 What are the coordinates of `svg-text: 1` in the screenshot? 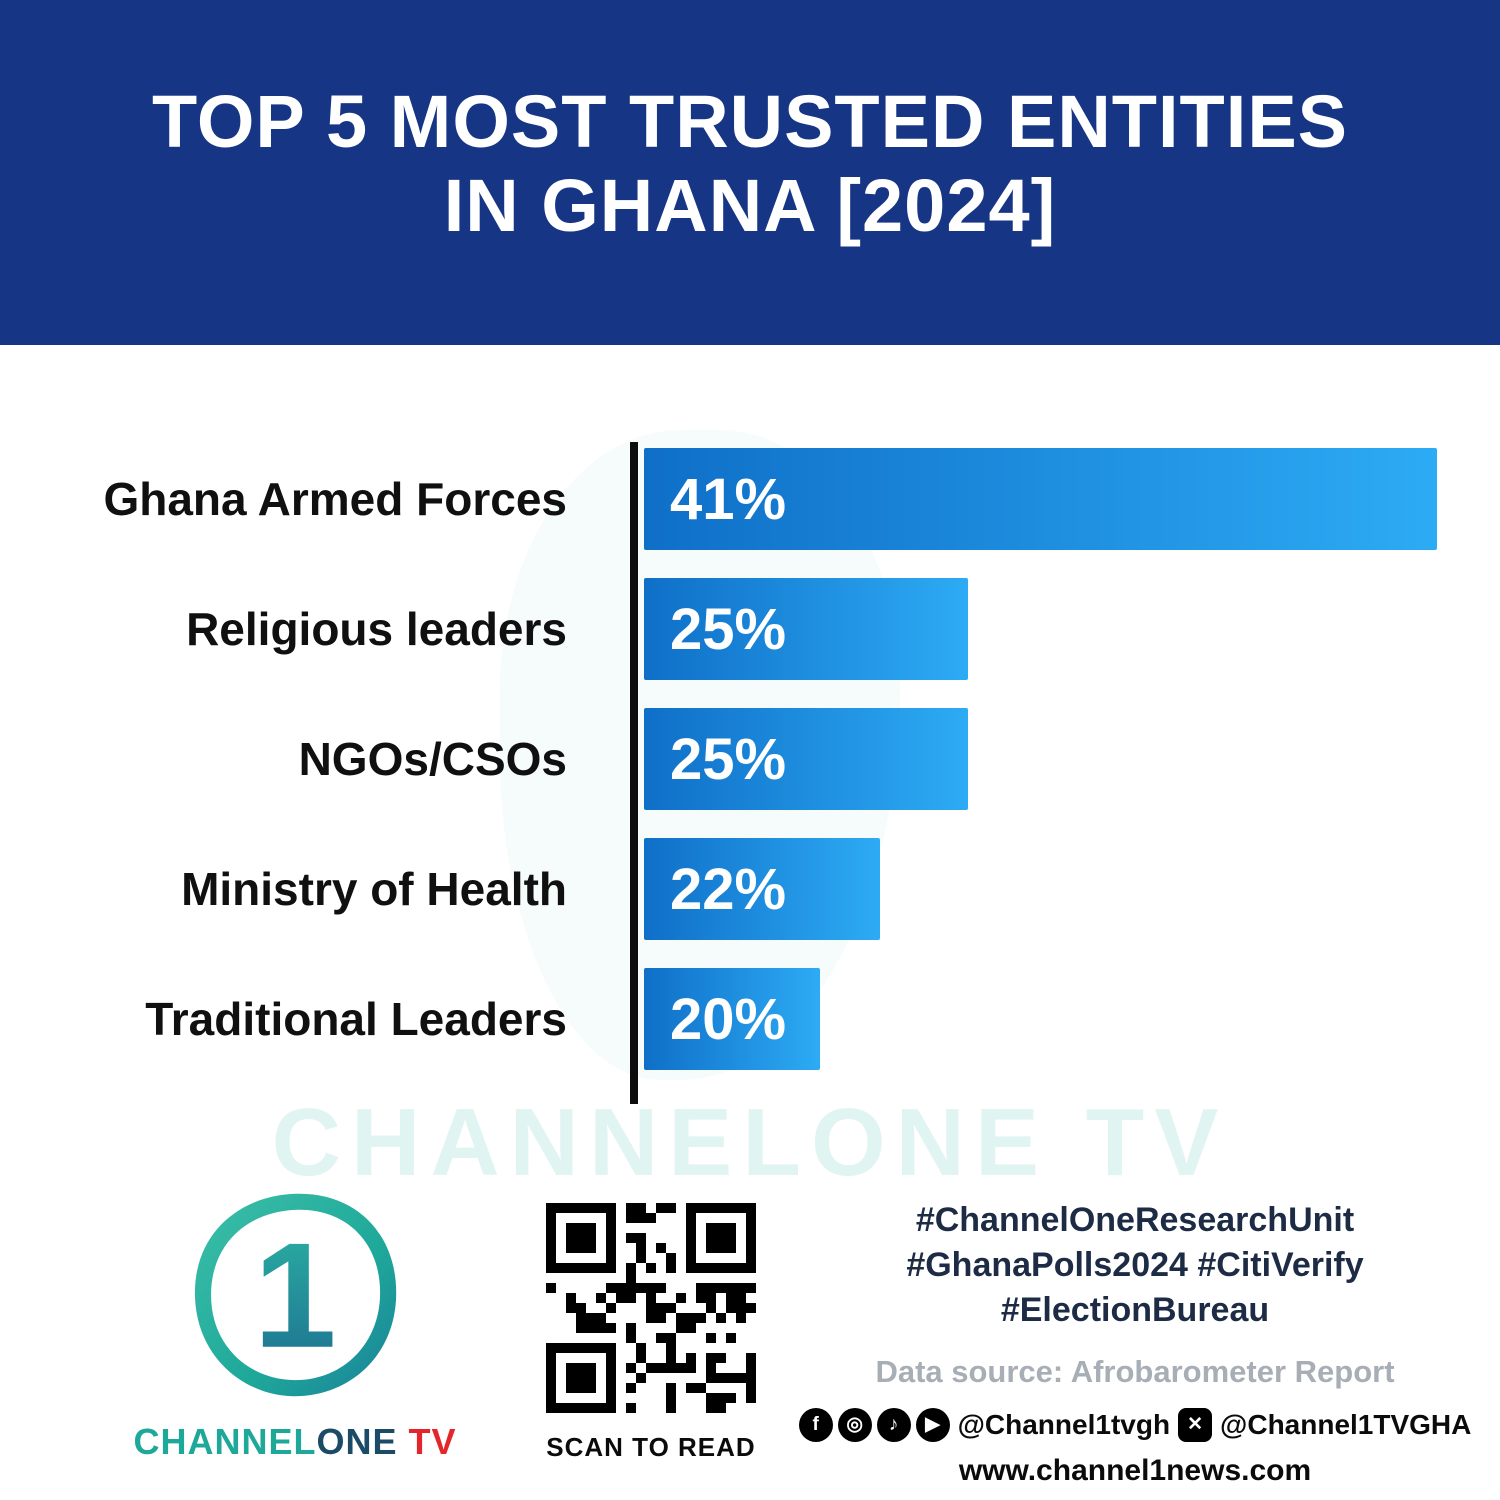 It's located at (294, 1295).